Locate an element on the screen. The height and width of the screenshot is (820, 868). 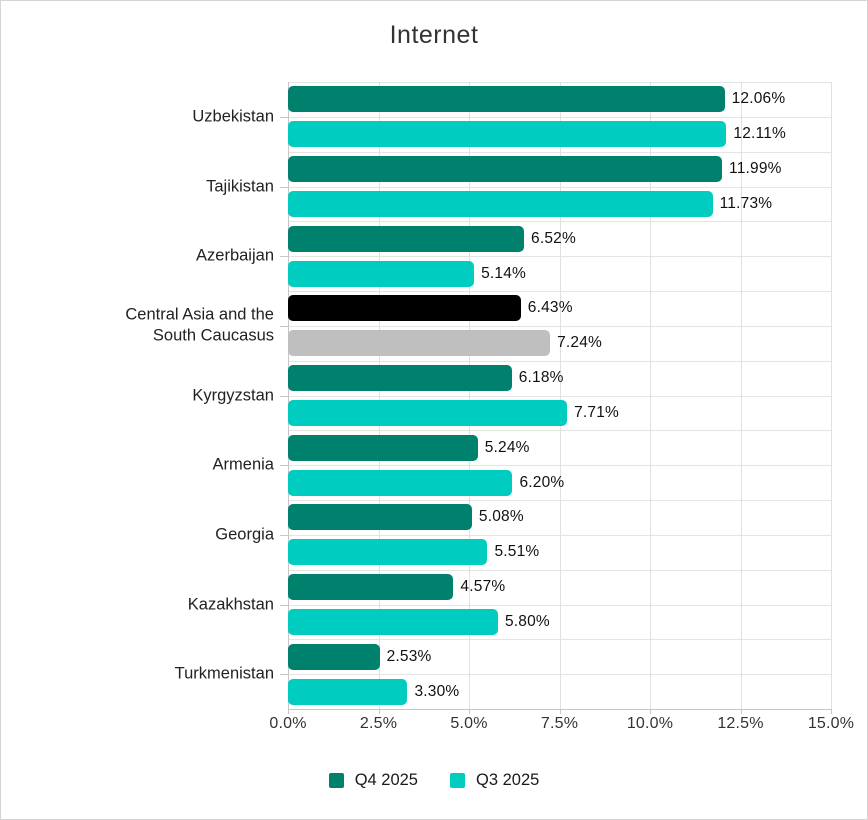
category-label: Azerbaijan is located at coordinates (235, 255).